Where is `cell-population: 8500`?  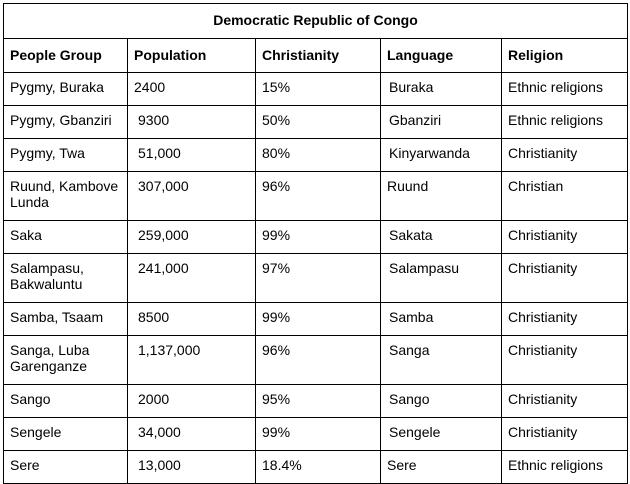 cell-population: 8500 is located at coordinates (191, 319).